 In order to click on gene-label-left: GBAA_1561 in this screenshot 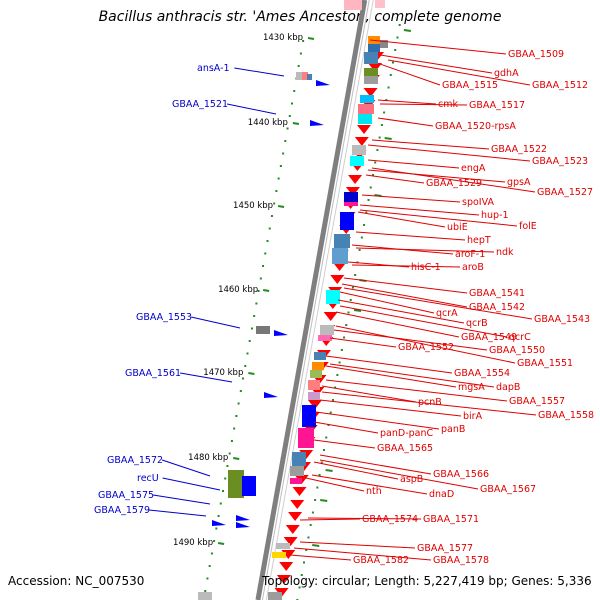, I will do `click(153, 373)`.